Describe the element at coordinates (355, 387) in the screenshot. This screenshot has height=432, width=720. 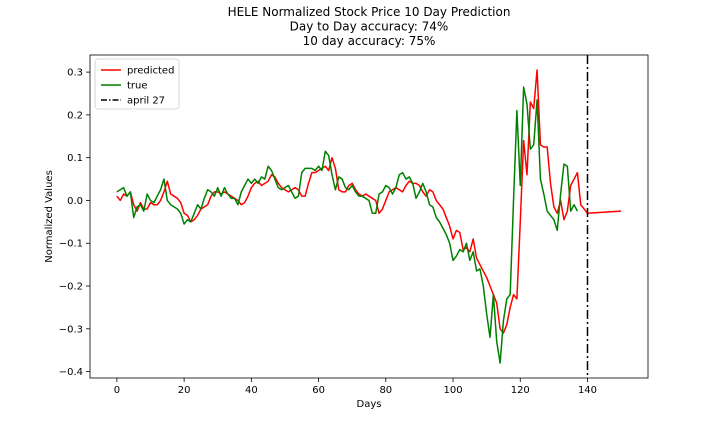
I see `x-axis: 0 20 40 60 80 100 120 140` at that location.